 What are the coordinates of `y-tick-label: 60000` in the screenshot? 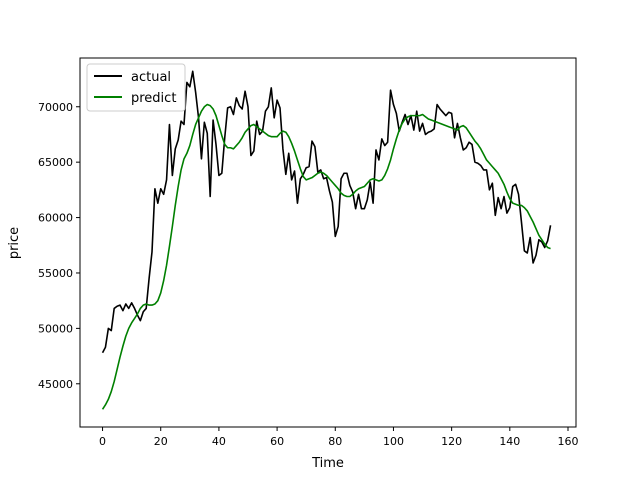 It's located at (55, 218).